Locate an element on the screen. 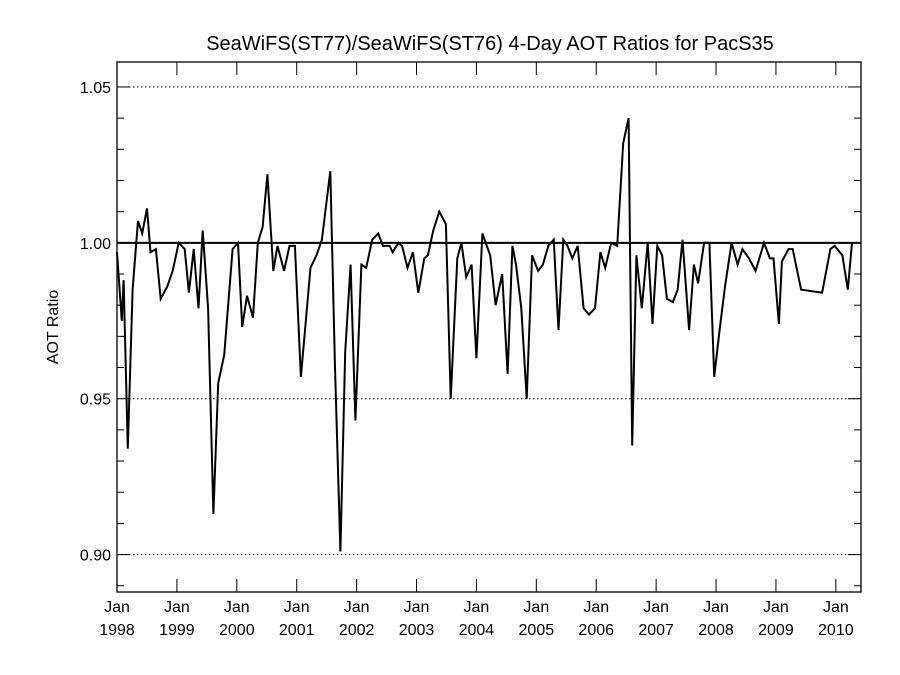  x-tick-year-label: 2005 is located at coordinates (537, 630).